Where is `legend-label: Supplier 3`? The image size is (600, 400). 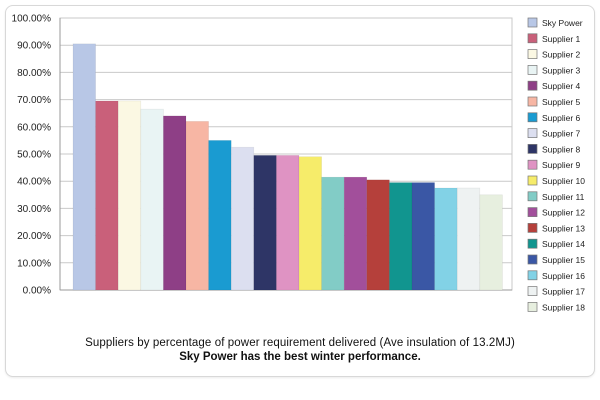 legend-label: Supplier 3 is located at coordinates (561, 70).